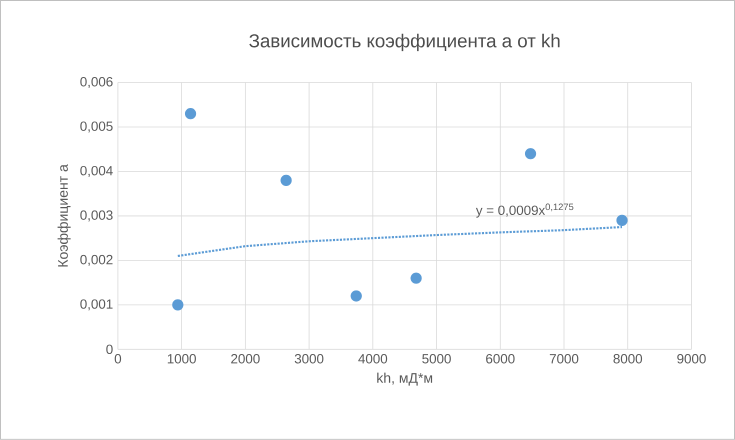  What do you see at coordinates (182, 359) in the screenshot?
I see `x-tick-label: 1000` at bounding box center [182, 359].